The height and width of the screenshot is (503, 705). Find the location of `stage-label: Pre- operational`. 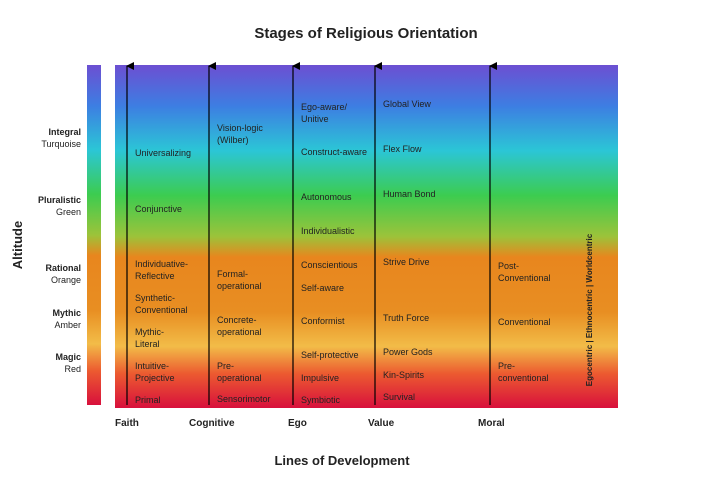

stage-label: Pre- operational is located at coordinates (239, 372).